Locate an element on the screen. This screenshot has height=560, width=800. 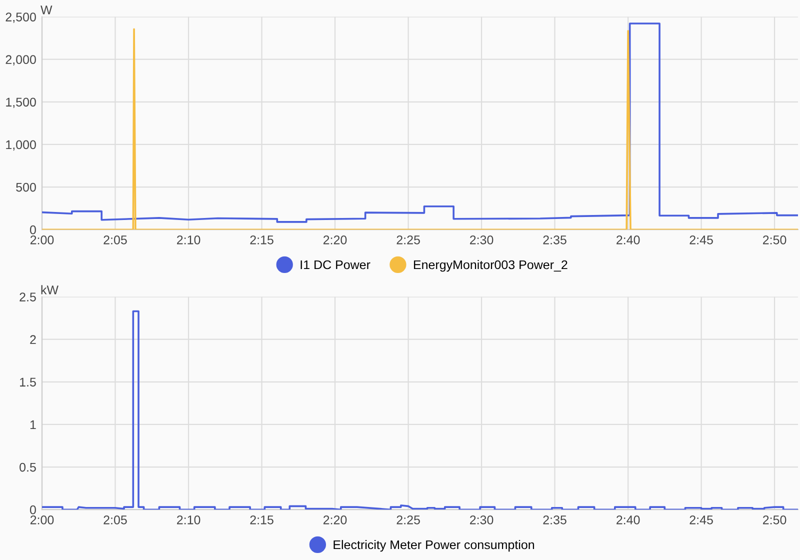
legend-label: Electricity Meter Power consumption is located at coordinates (434, 546).